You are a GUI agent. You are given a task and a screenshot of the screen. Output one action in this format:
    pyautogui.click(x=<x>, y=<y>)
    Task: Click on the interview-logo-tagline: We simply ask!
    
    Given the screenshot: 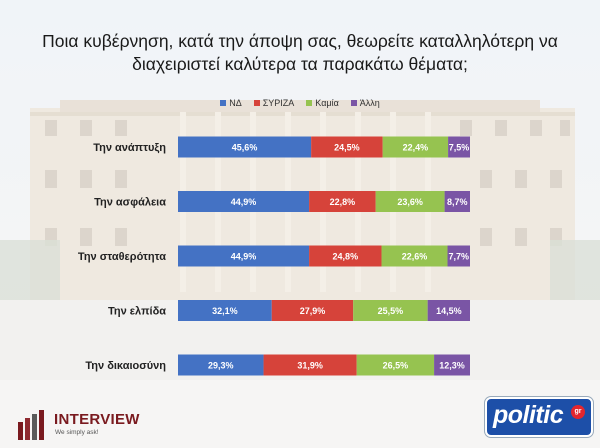 What is the action you would take?
    pyautogui.click(x=77, y=432)
    